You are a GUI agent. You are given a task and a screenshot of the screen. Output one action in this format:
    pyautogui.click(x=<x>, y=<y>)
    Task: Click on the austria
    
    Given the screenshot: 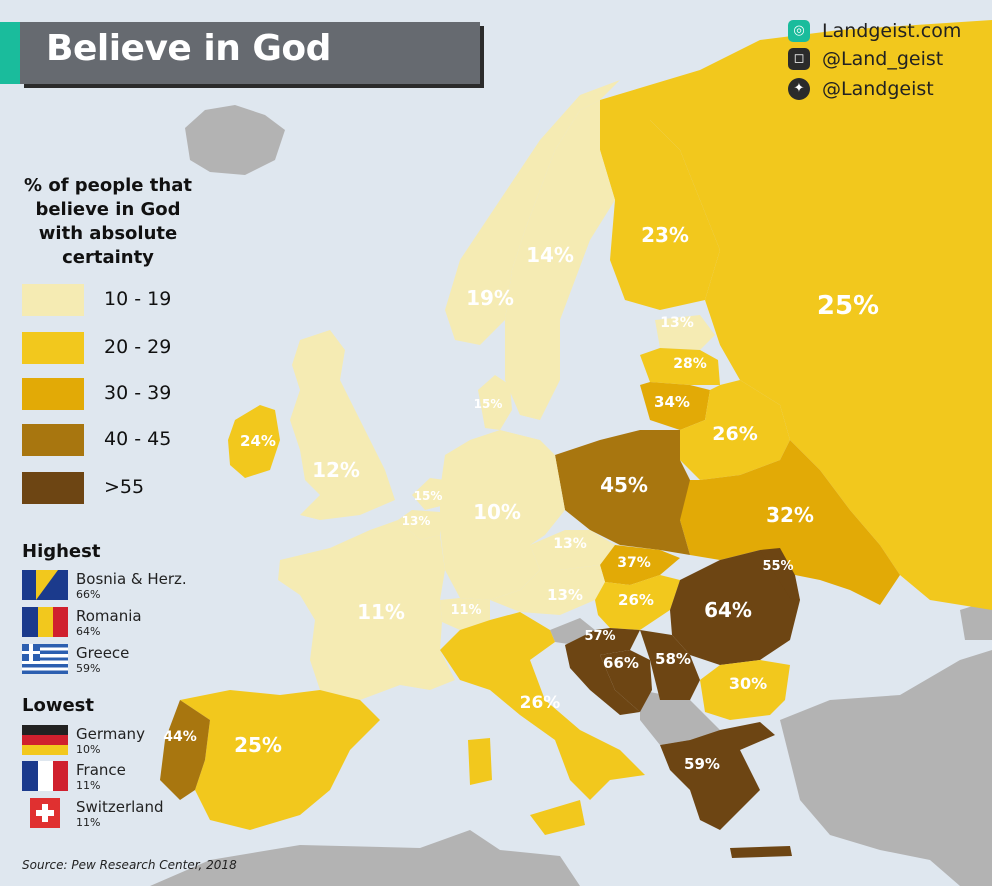 What is the action you would take?
    pyautogui.click(x=547, y=590)
    